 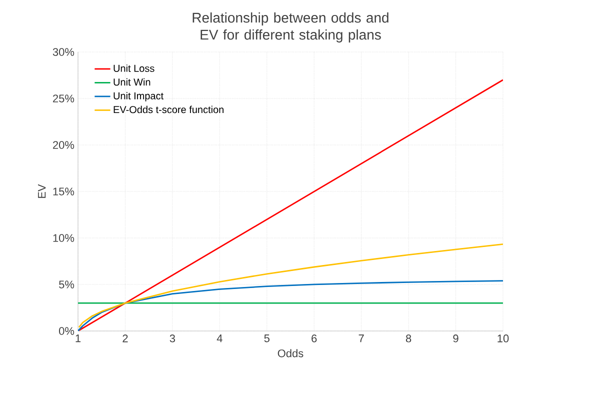 What do you see at coordinates (78, 338) in the screenshot?
I see `x-tick-label: 1` at bounding box center [78, 338].